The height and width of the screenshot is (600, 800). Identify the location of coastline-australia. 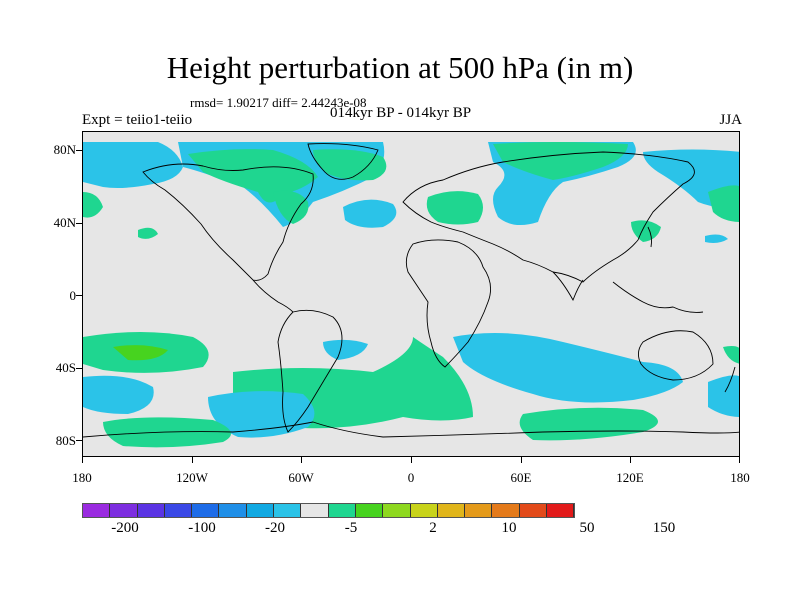
(676, 355).